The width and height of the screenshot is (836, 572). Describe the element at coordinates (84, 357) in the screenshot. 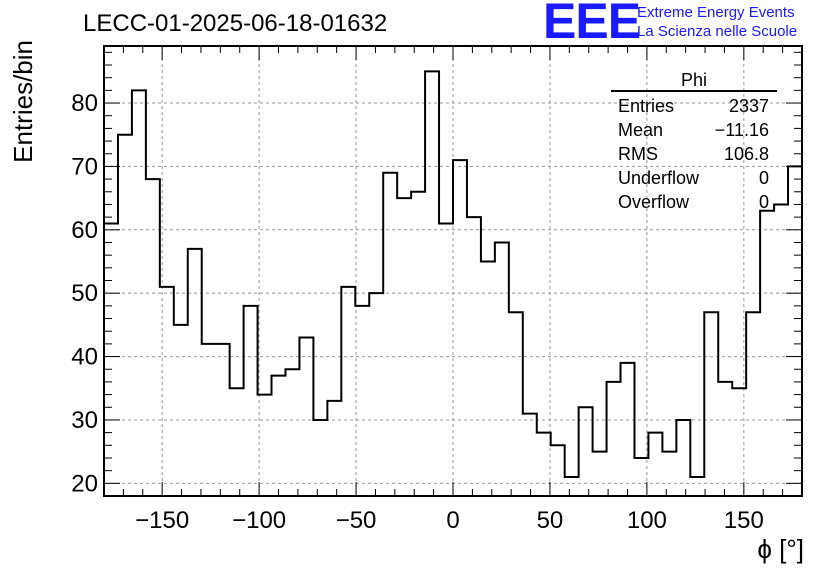

I see `y-tick-label: 40` at that location.